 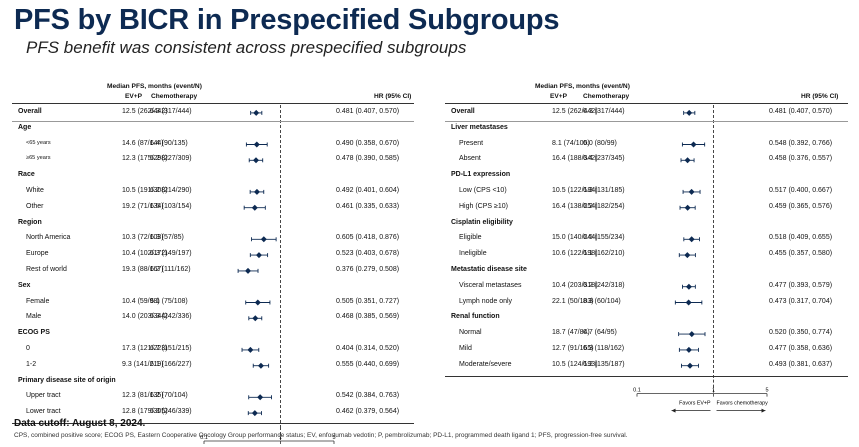 I want to click on x-tick-label: 1, so click(x=713, y=391).